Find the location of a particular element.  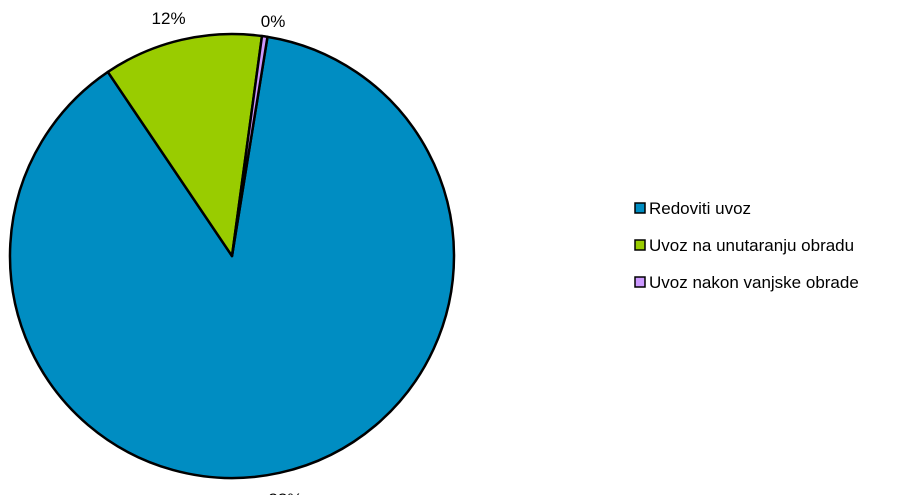

data-label-1: 88% is located at coordinates (285, 492).